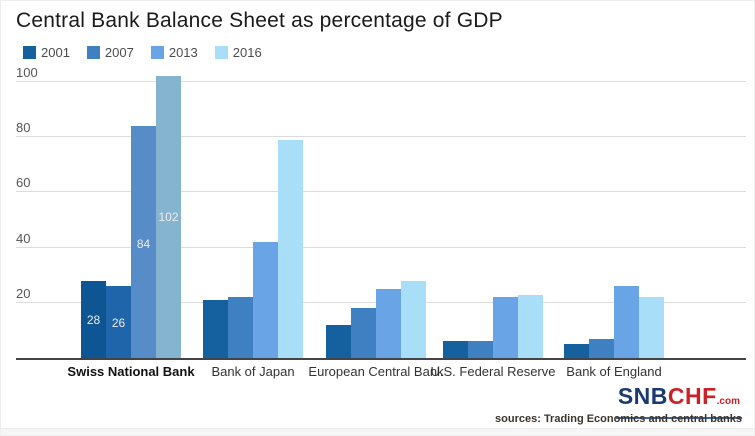  What do you see at coordinates (142, 52) in the screenshot?
I see `legend: 2001 2007 2013 2016` at bounding box center [142, 52].